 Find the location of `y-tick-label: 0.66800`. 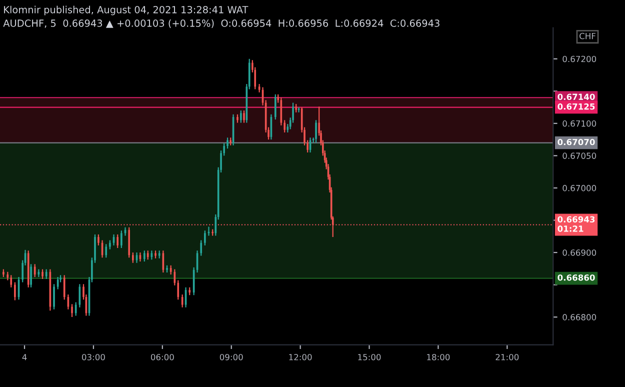

y-tick-label: 0.66800 is located at coordinates (579, 317).